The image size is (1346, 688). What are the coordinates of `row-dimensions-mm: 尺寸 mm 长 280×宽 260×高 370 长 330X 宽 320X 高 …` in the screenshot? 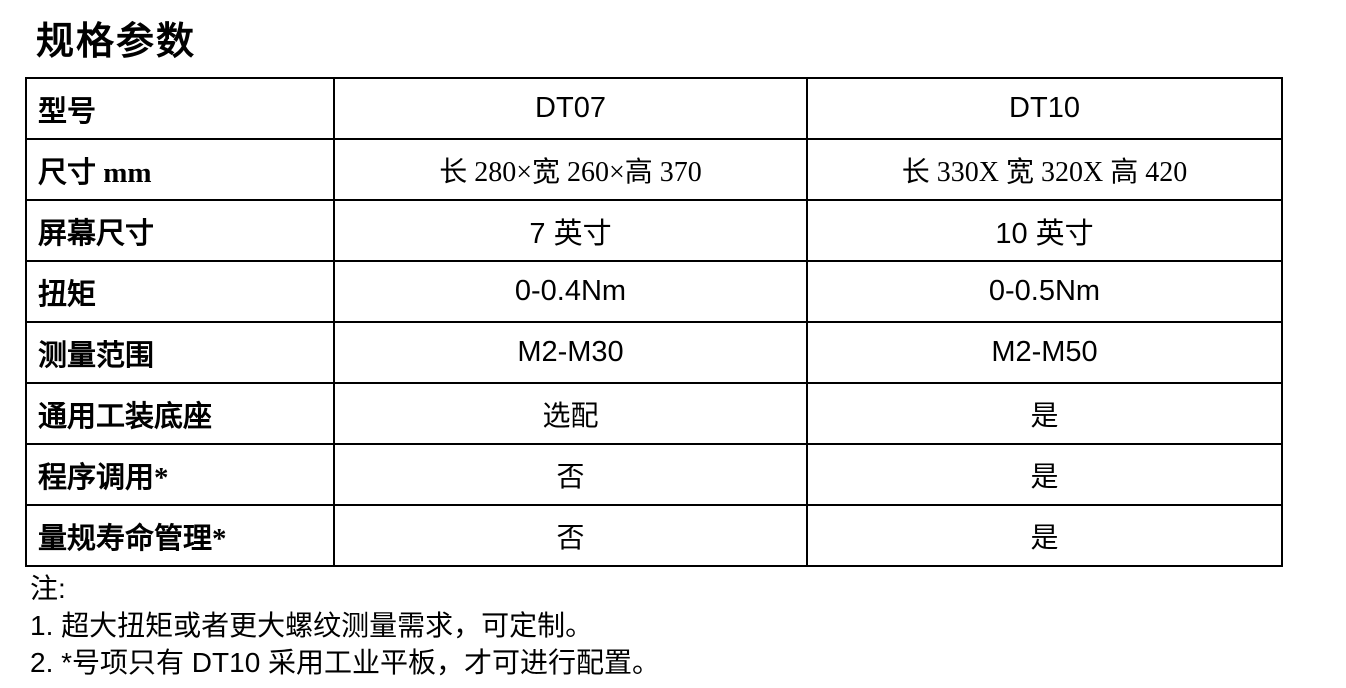 It's located at (654, 169).